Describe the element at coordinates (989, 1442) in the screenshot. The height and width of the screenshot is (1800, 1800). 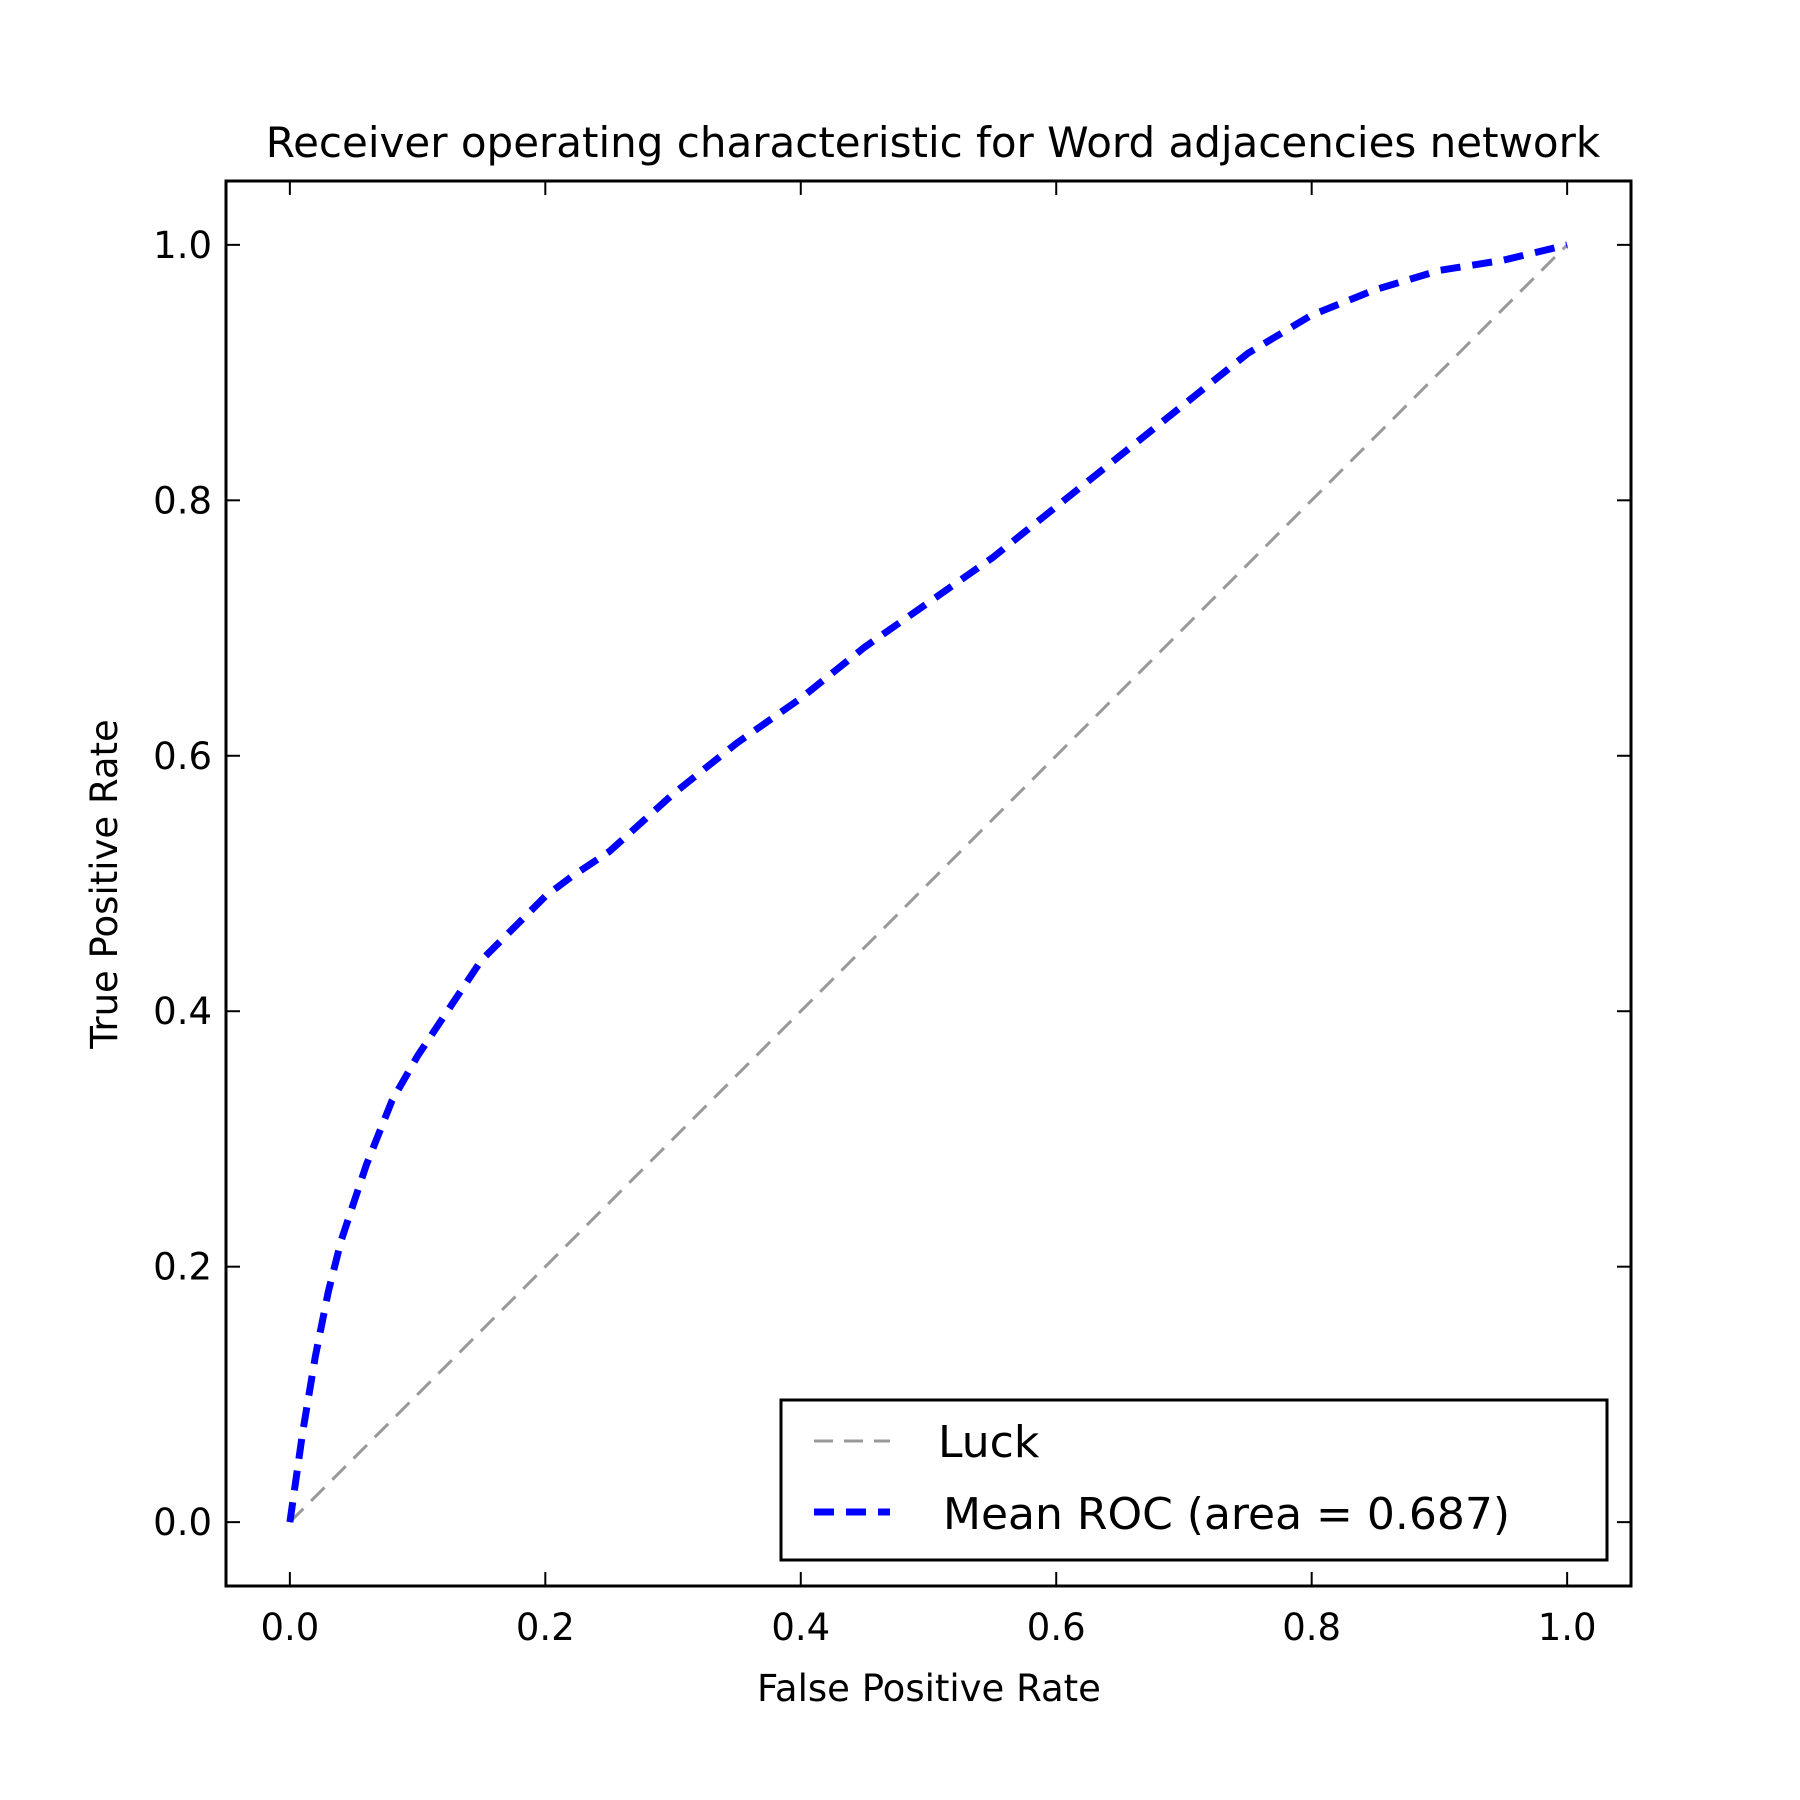
I see `legend-label-luck: Luck` at that location.